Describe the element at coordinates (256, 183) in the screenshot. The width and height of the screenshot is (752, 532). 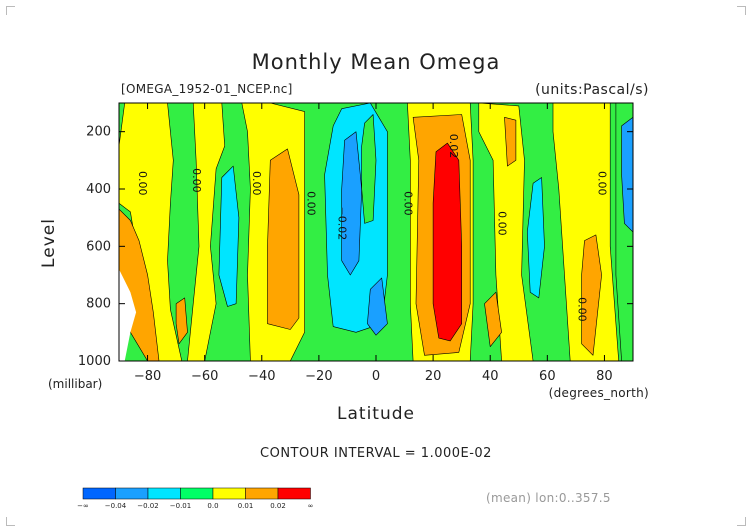
I see `contour-label-2: 0.00` at that location.